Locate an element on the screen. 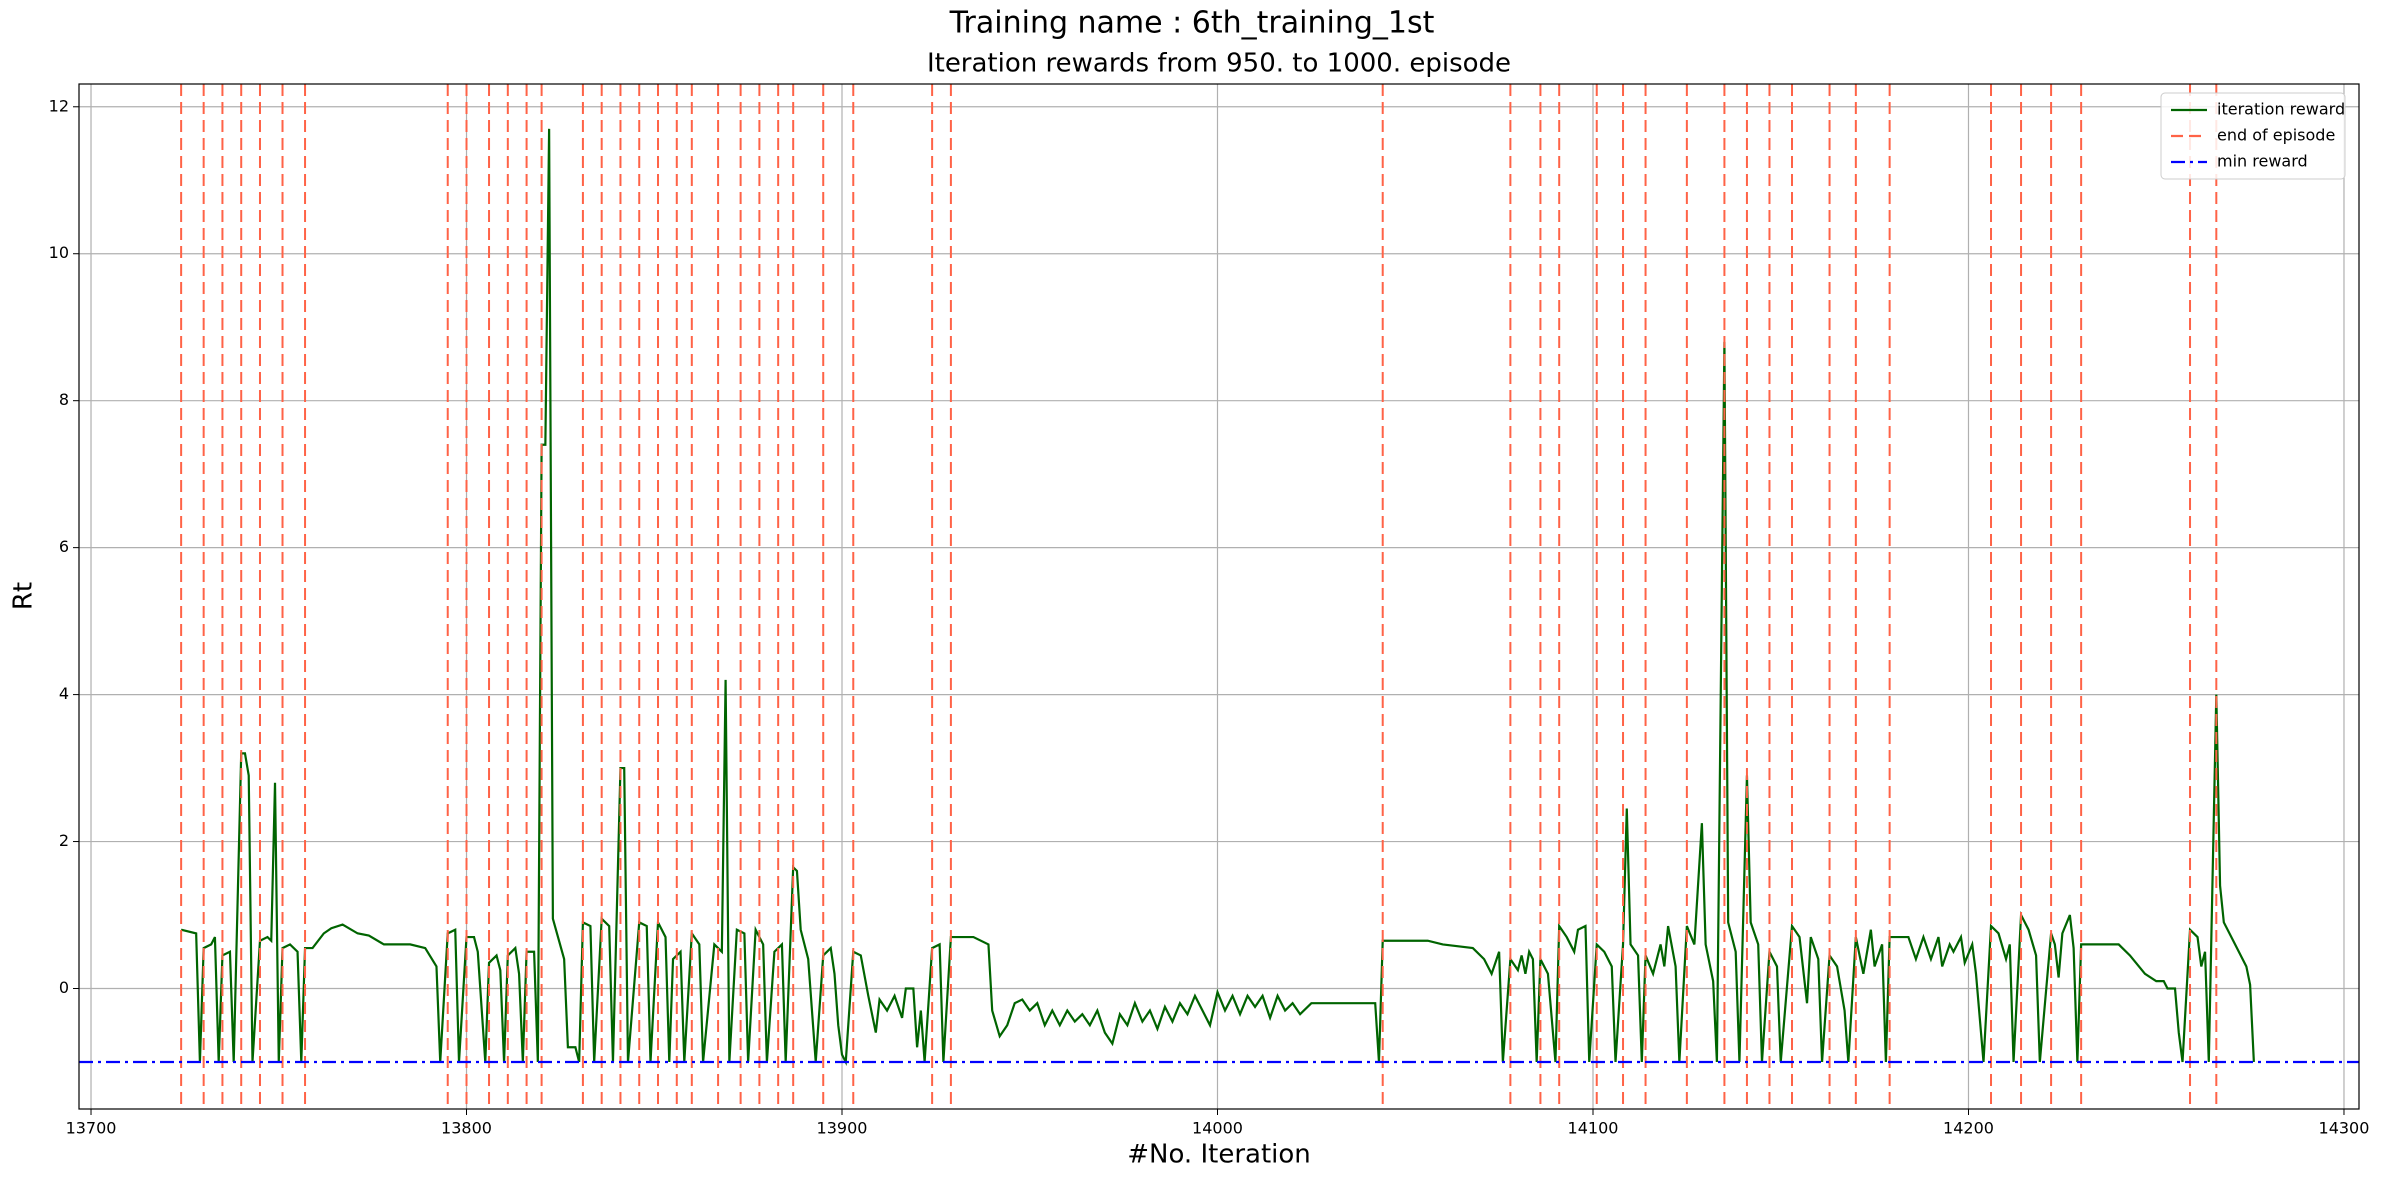  y-tick-label: 2 is located at coordinates (64, 840).